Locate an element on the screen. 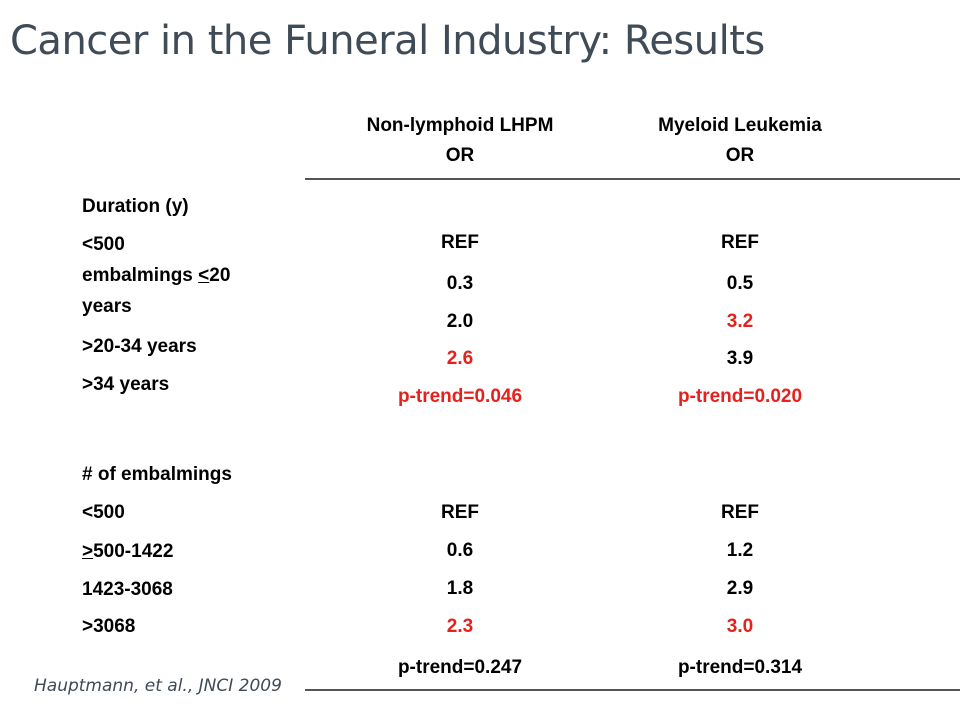 The height and width of the screenshot is (720, 960). label-part: embalmings is located at coordinates (140, 275).